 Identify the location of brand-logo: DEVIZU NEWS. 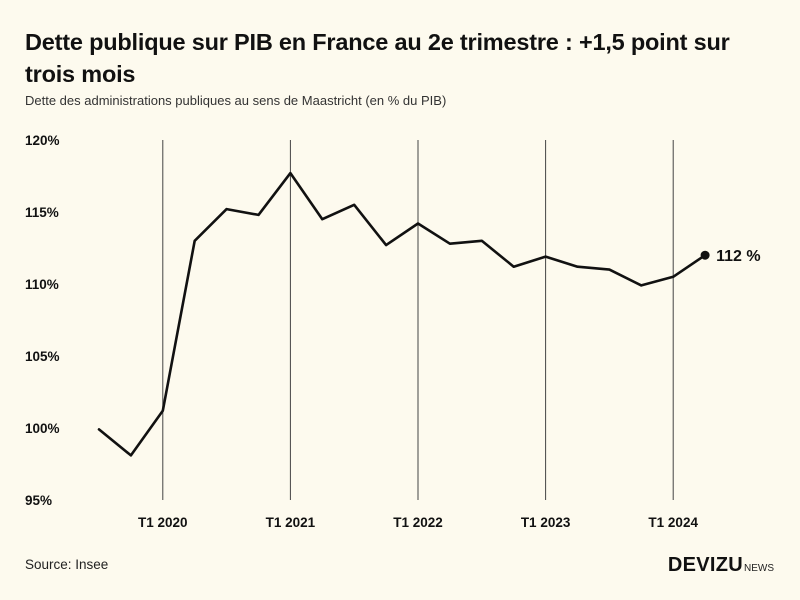
(721, 565).